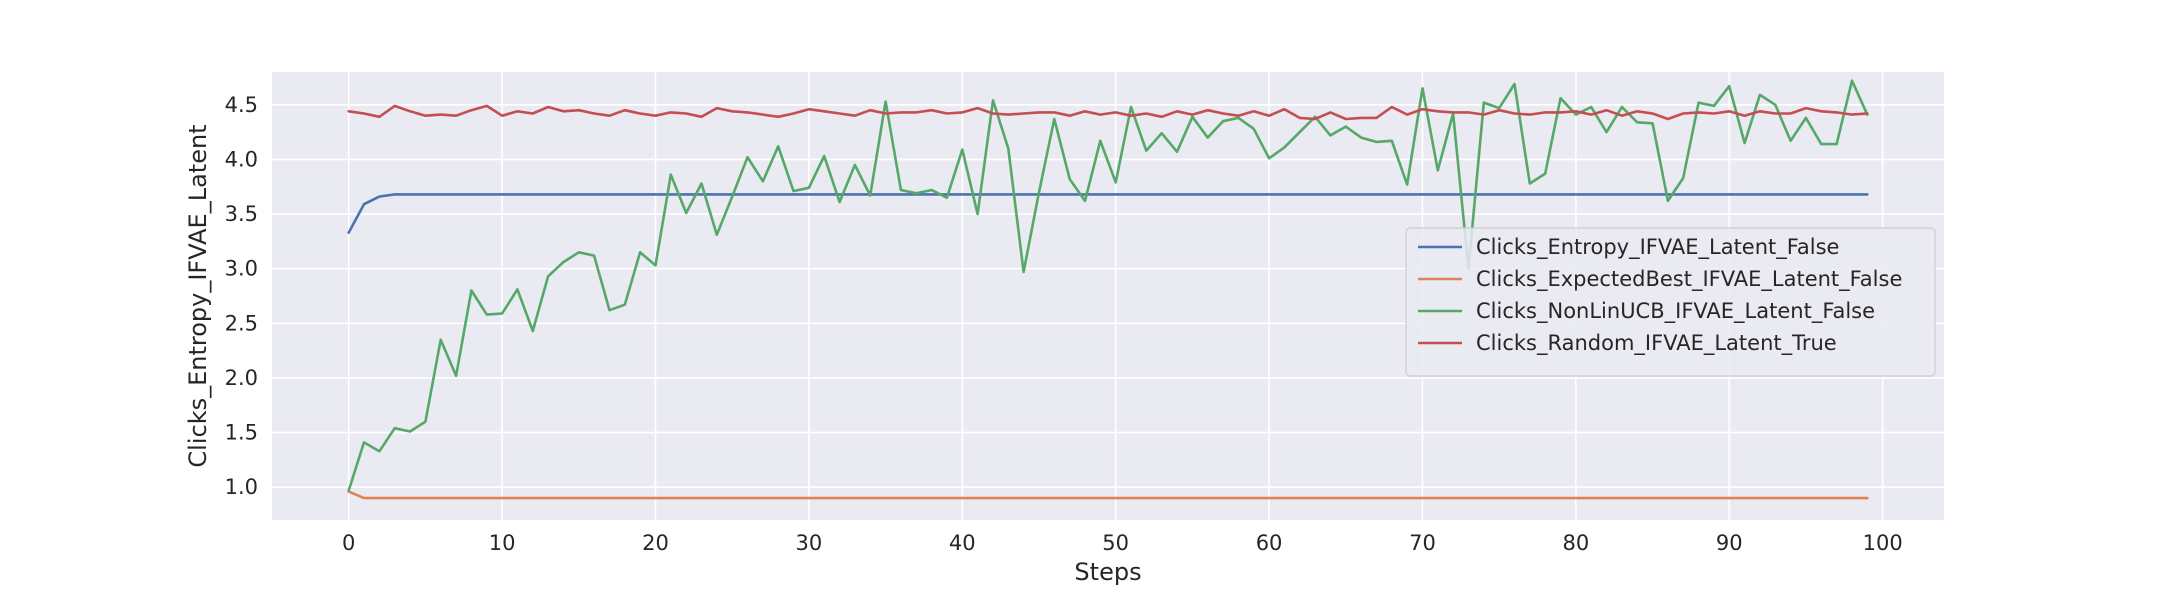 The image size is (2160, 600). What do you see at coordinates (1115, 543) in the screenshot?
I see `x-tick-label: 50` at bounding box center [1115, 543].